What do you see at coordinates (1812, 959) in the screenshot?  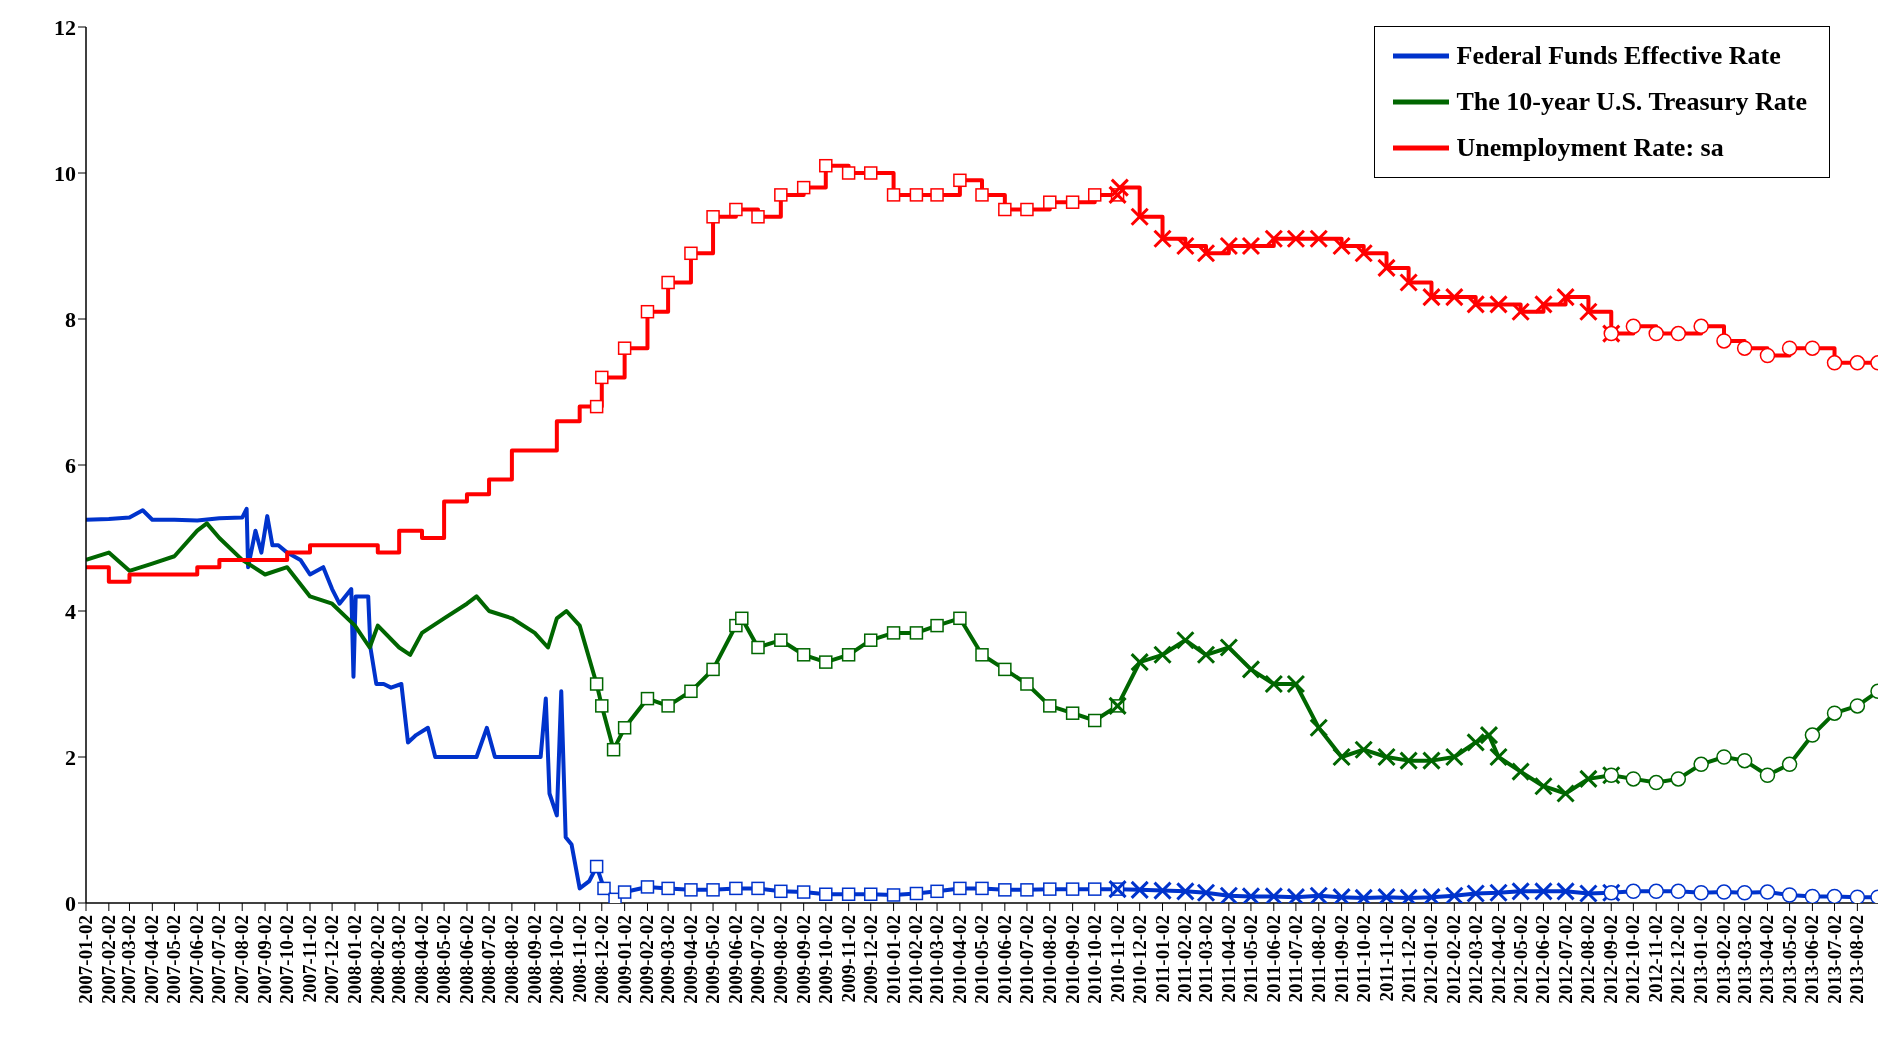 I see `x-tick-label: 2013-06-02` at bounding box center [1812, 959].